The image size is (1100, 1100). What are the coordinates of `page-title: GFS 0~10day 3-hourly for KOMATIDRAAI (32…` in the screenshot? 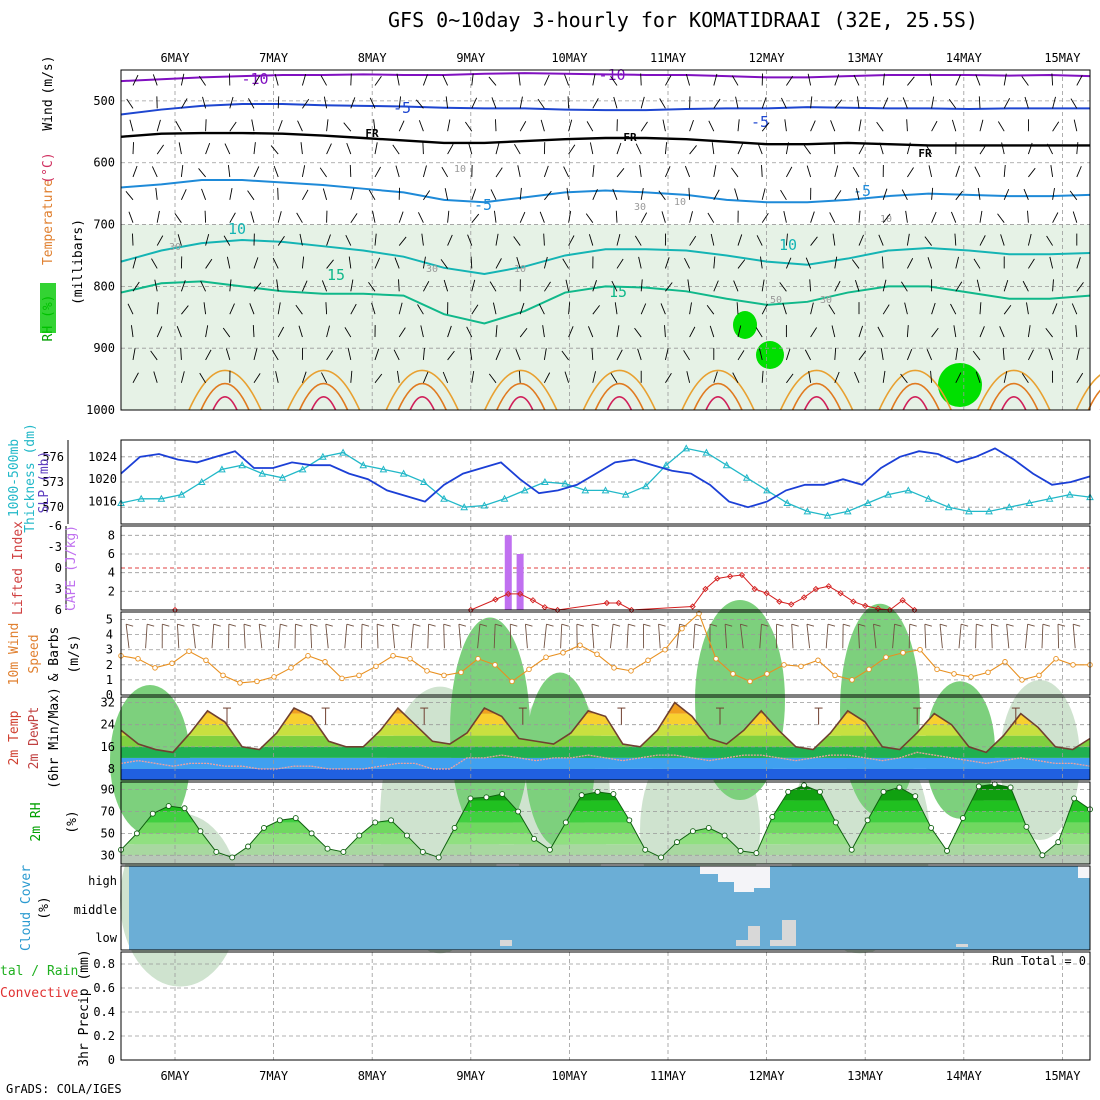 It's located at (683, 20).